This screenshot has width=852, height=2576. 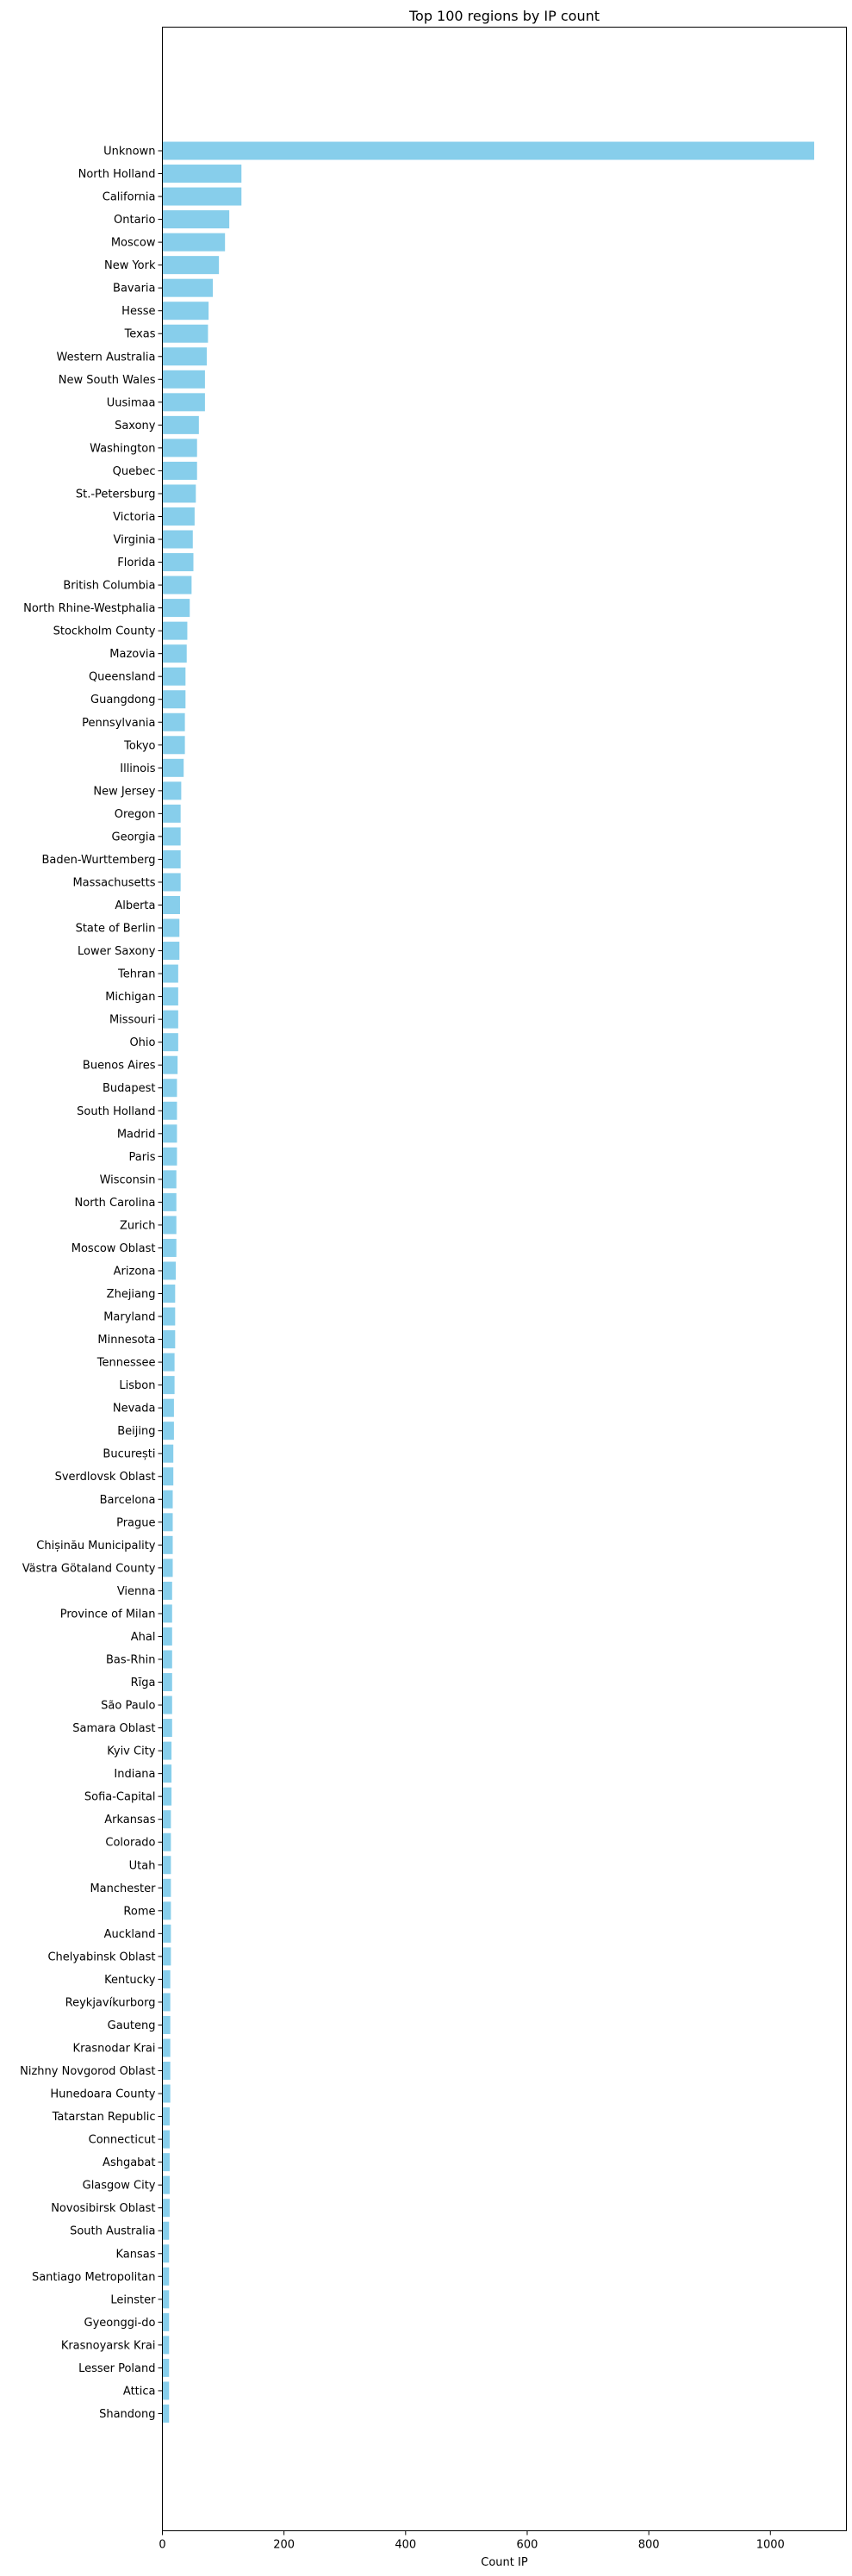 What do you see at coordinates (137, 975) in the screenshot?
I see `y-tick-label: Tehran` at bounding box center [137, 975].